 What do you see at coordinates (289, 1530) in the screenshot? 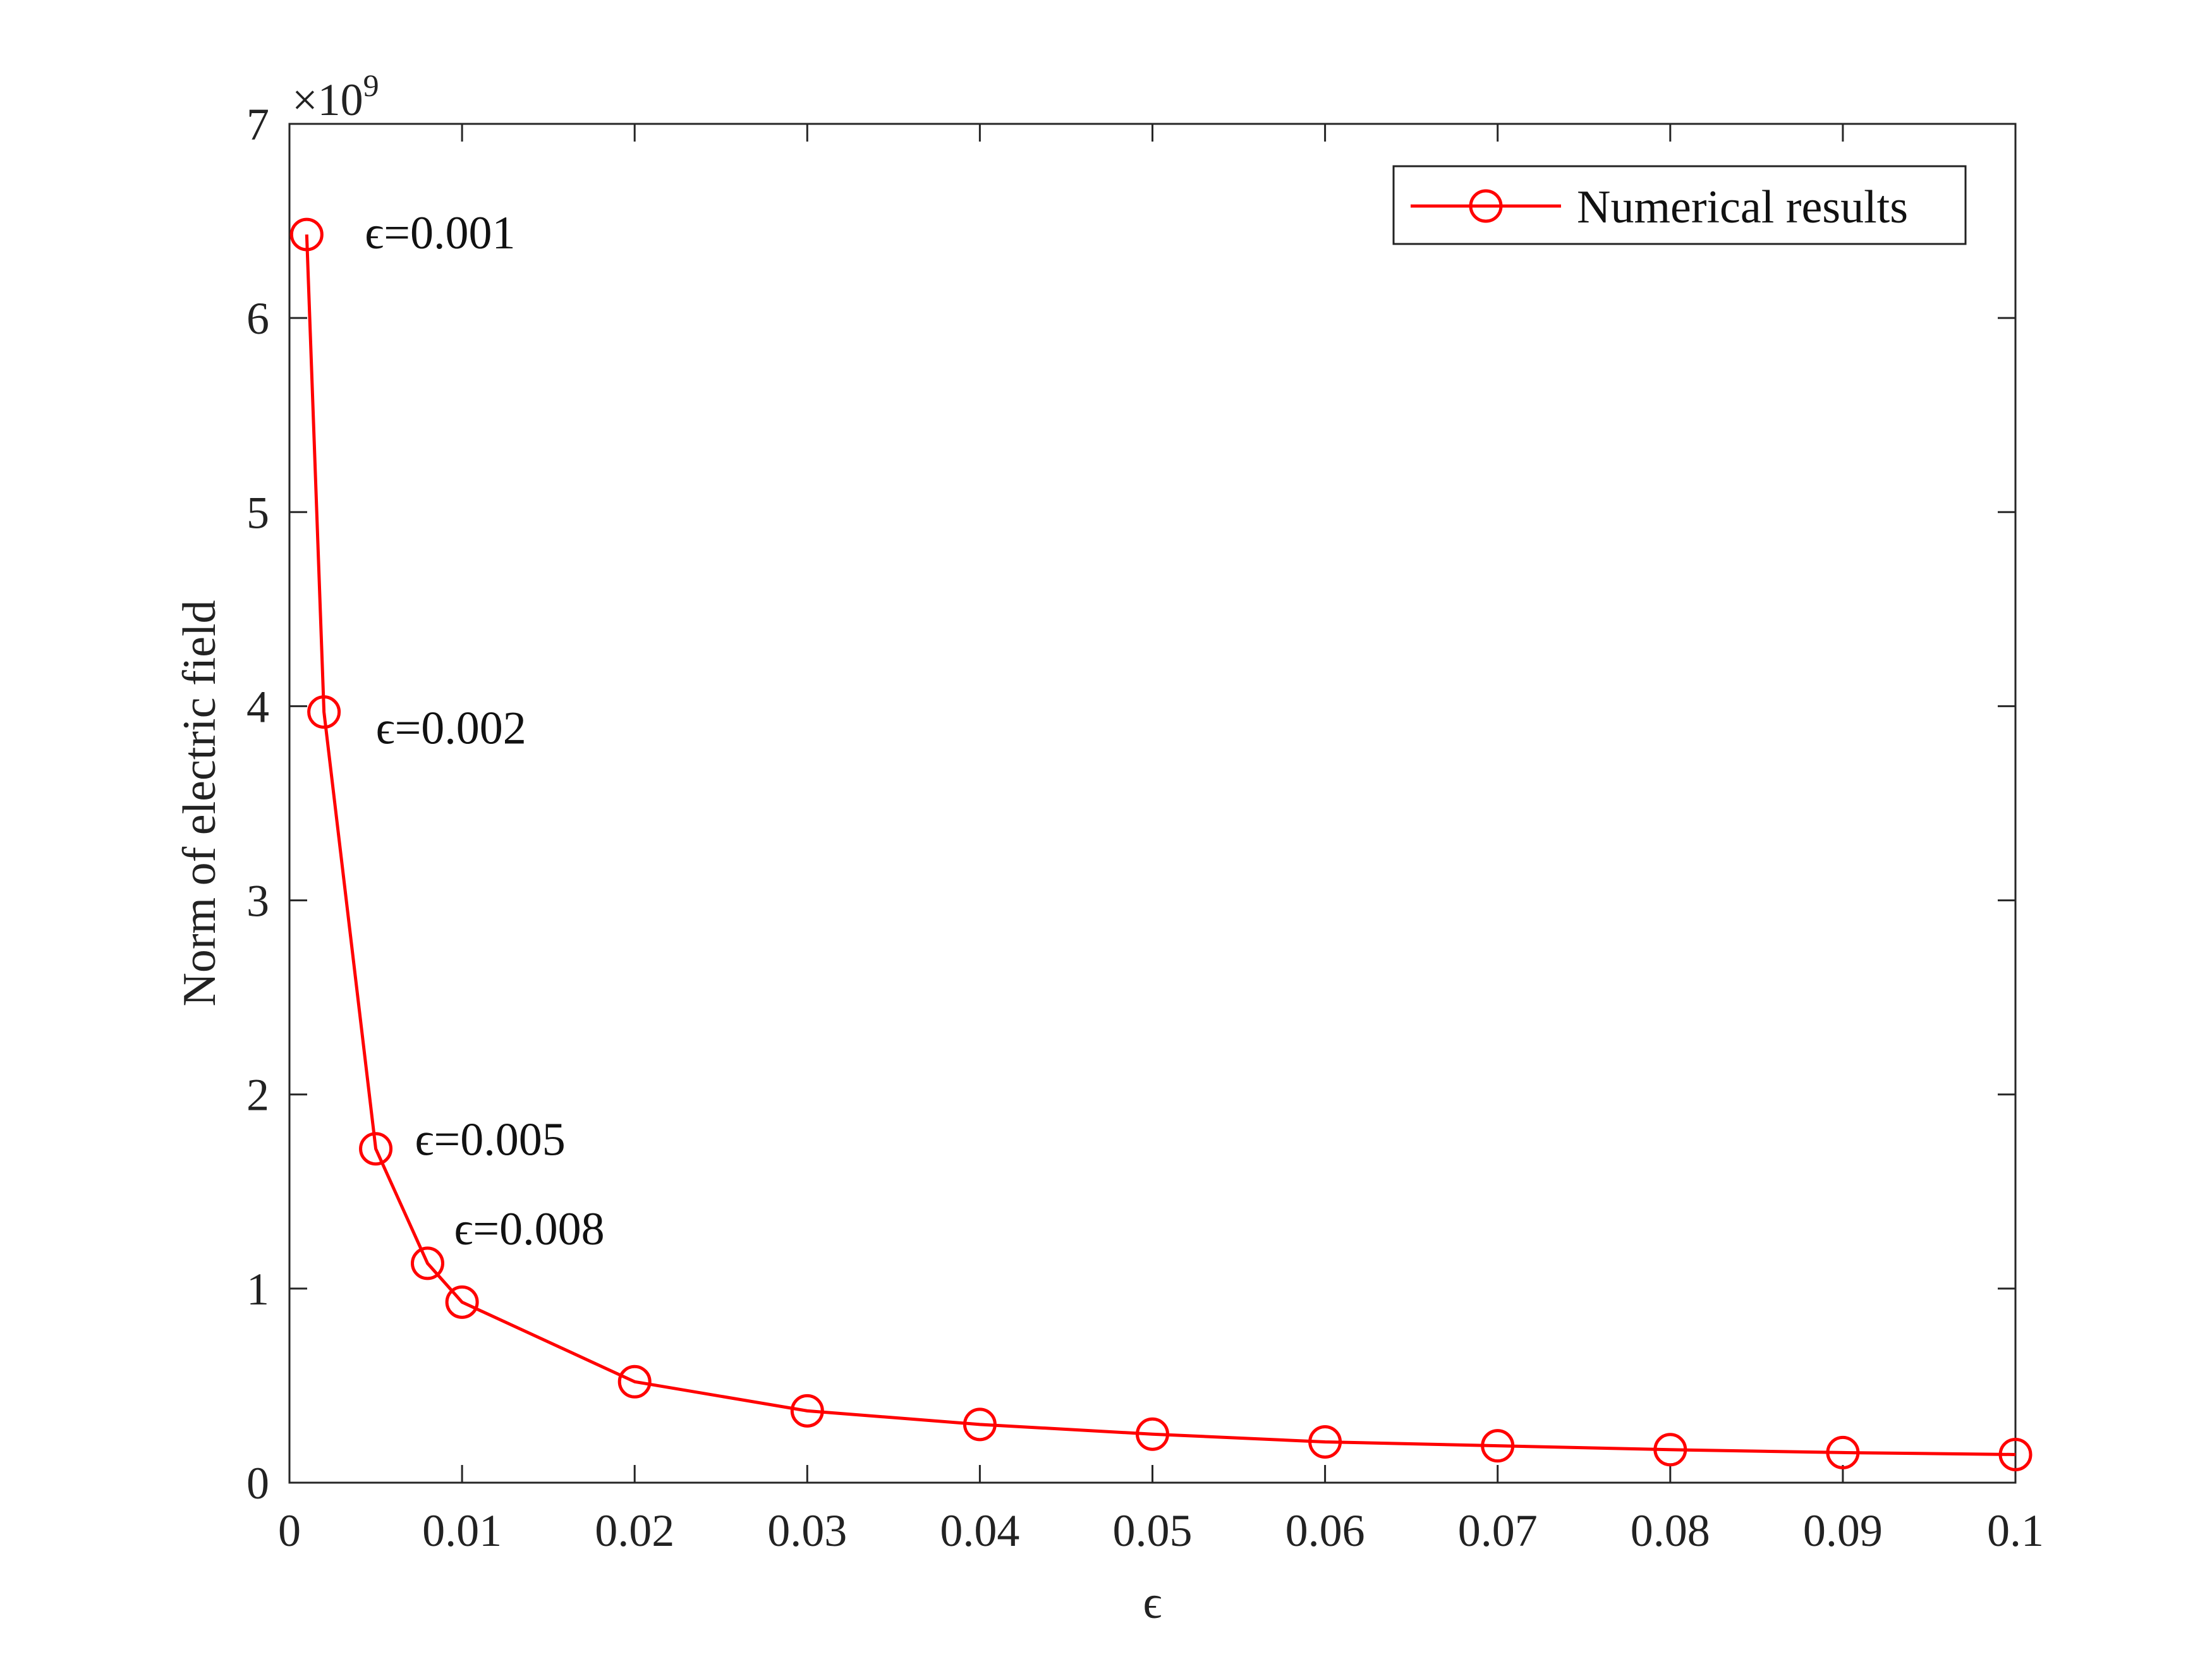
I see `x-tick-label: 0` at bounding box center [289, 1530].